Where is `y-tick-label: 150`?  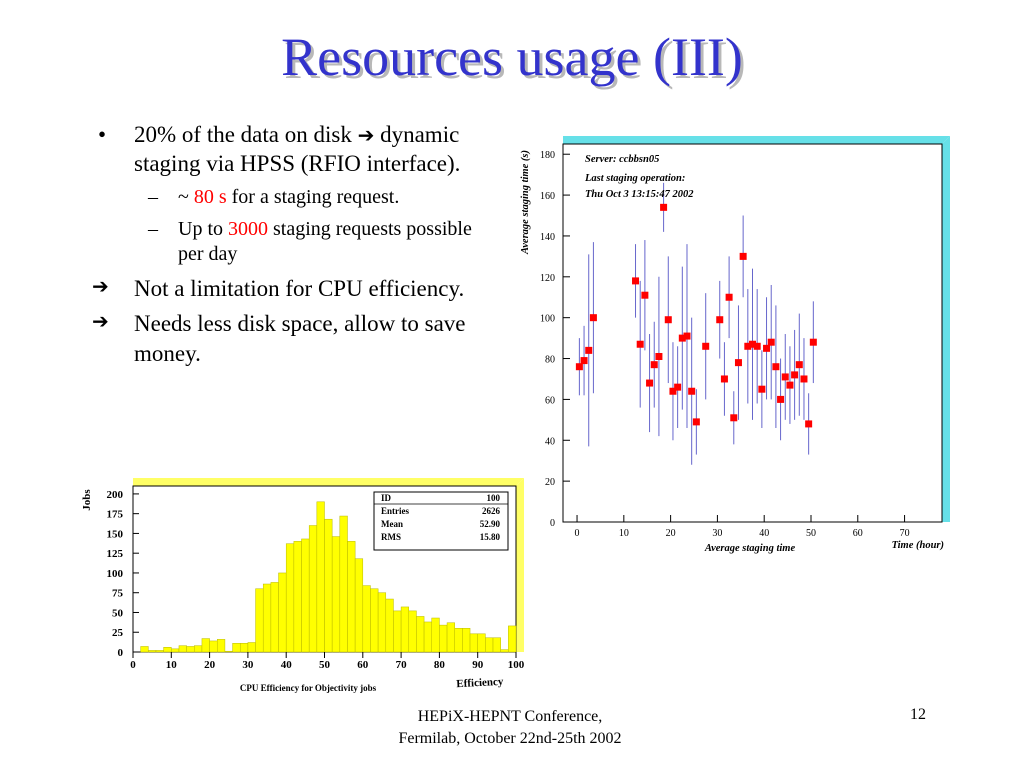 y-tick-label: 150 is located at coordinates (115, 534).